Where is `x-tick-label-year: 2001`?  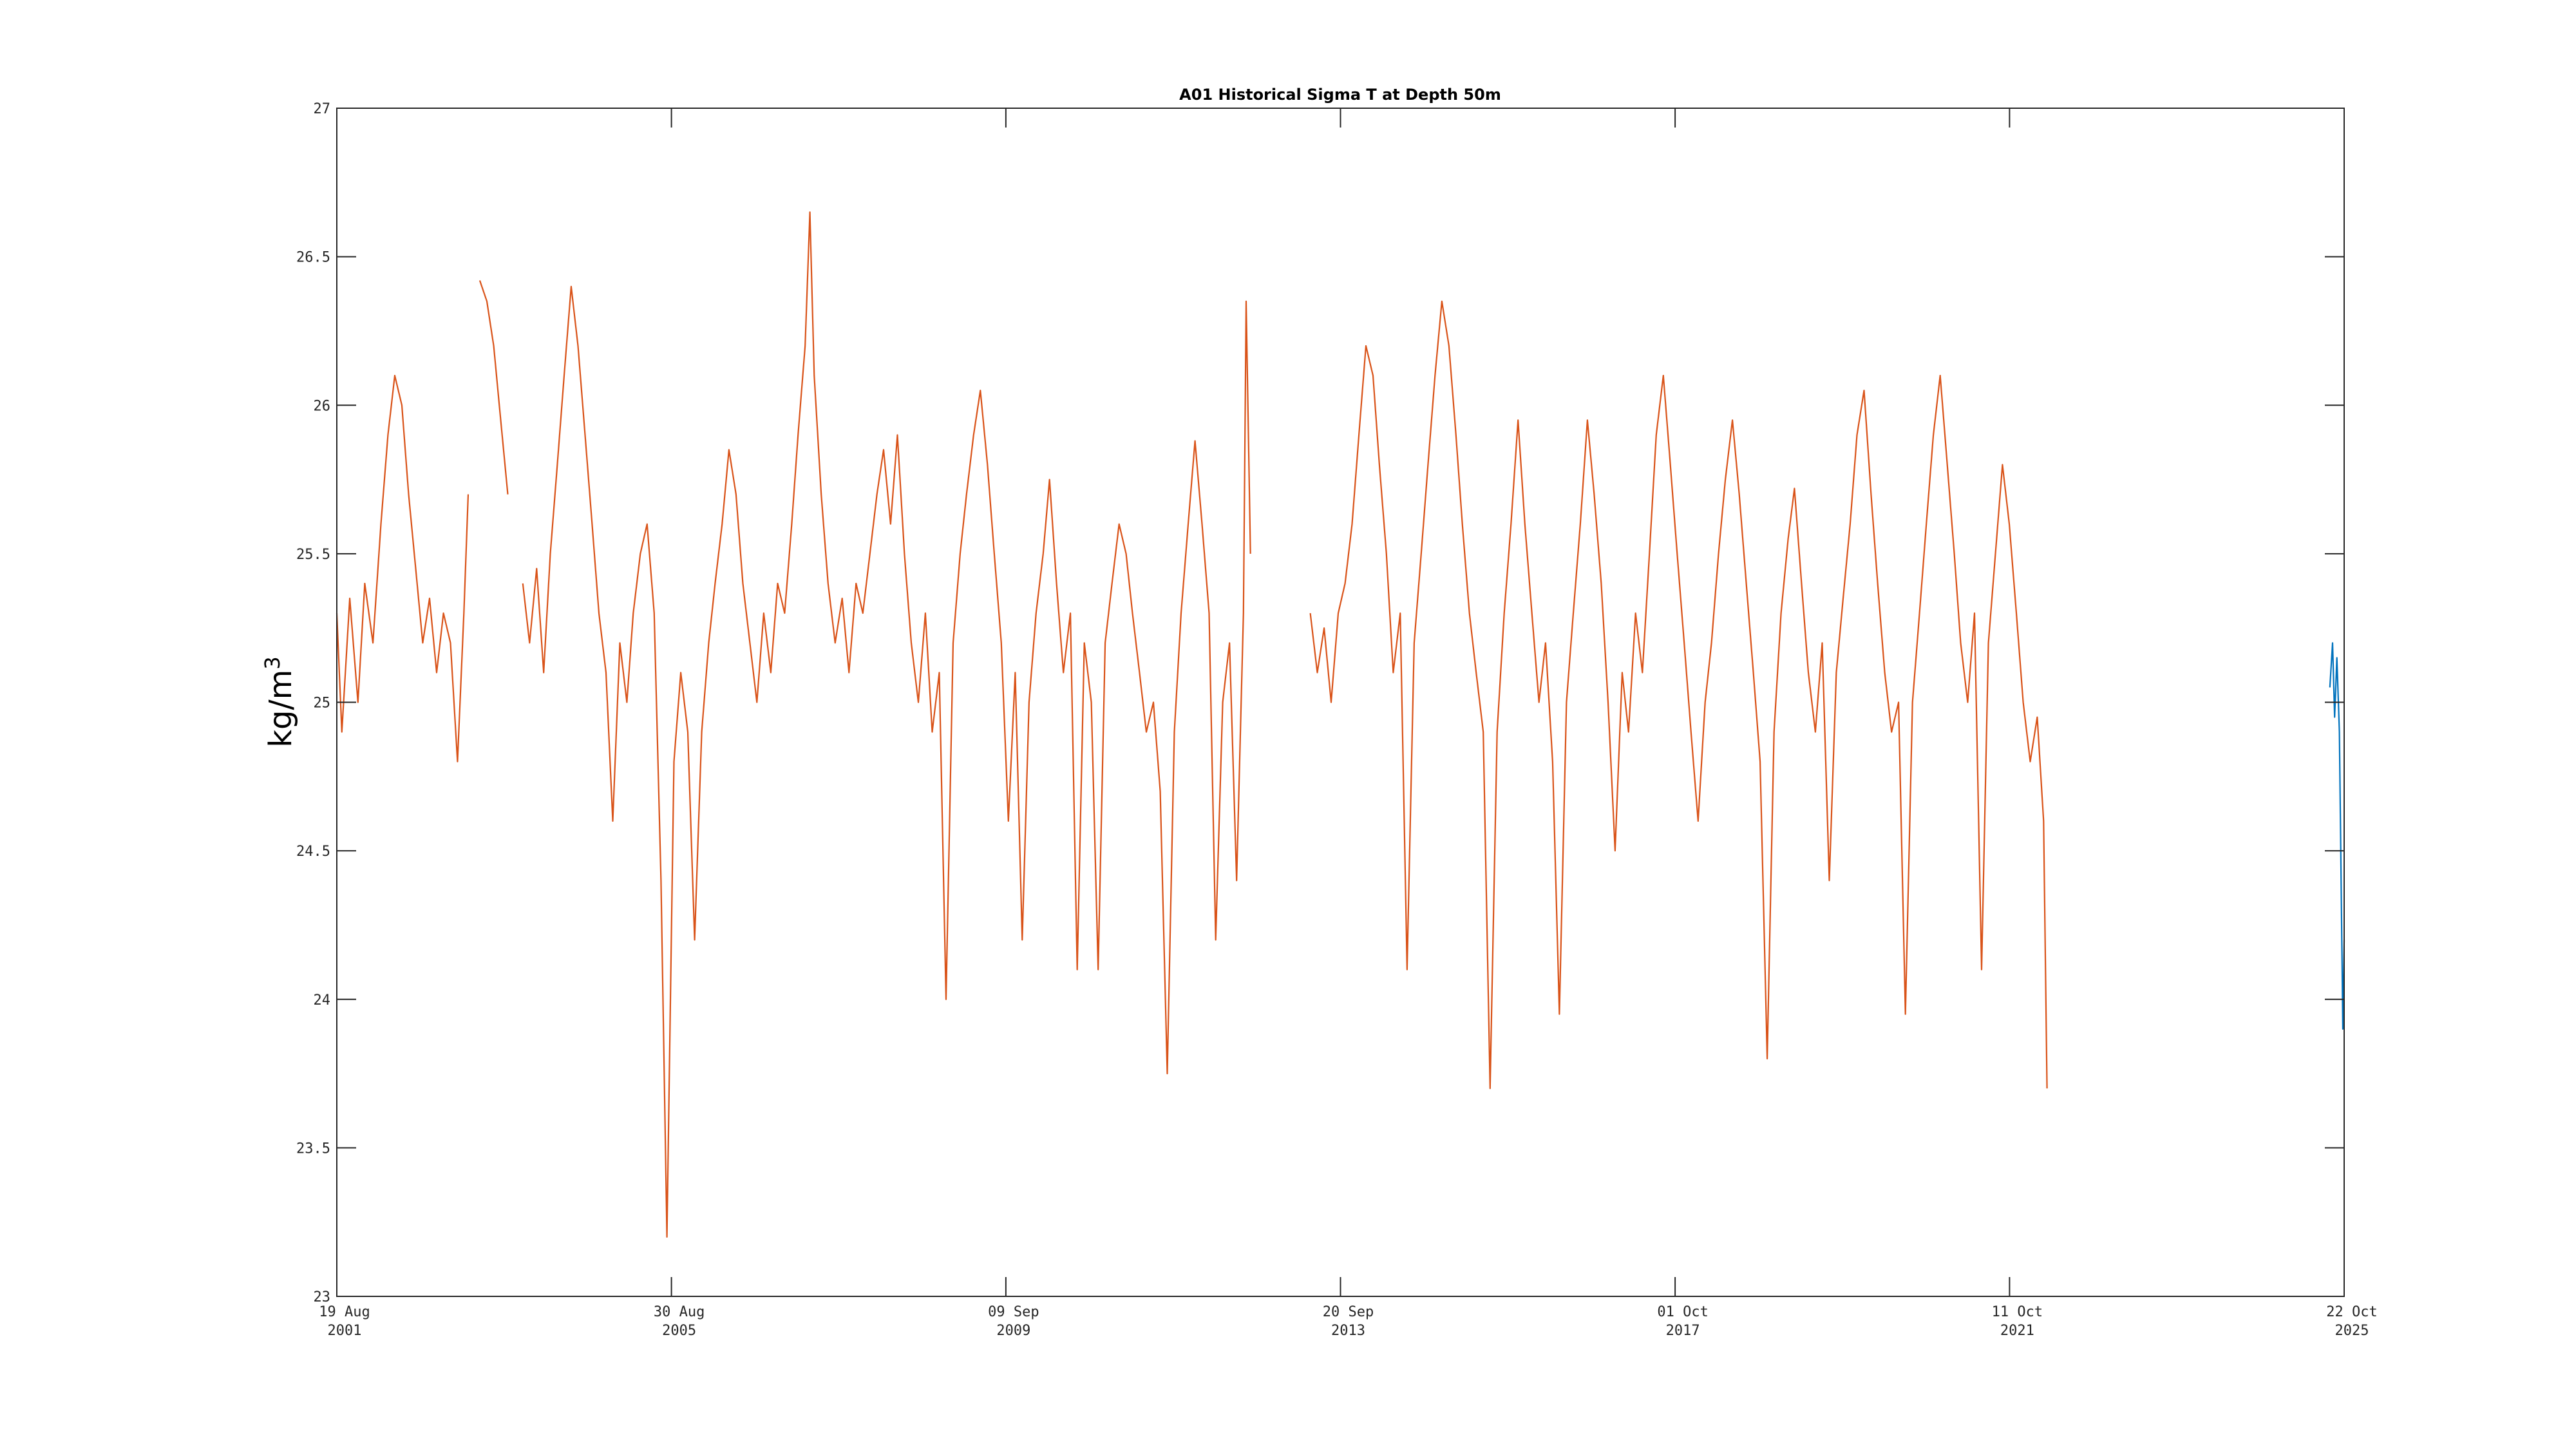 x-tick-label-year: 2001 is located at coordinates (345, 1331).